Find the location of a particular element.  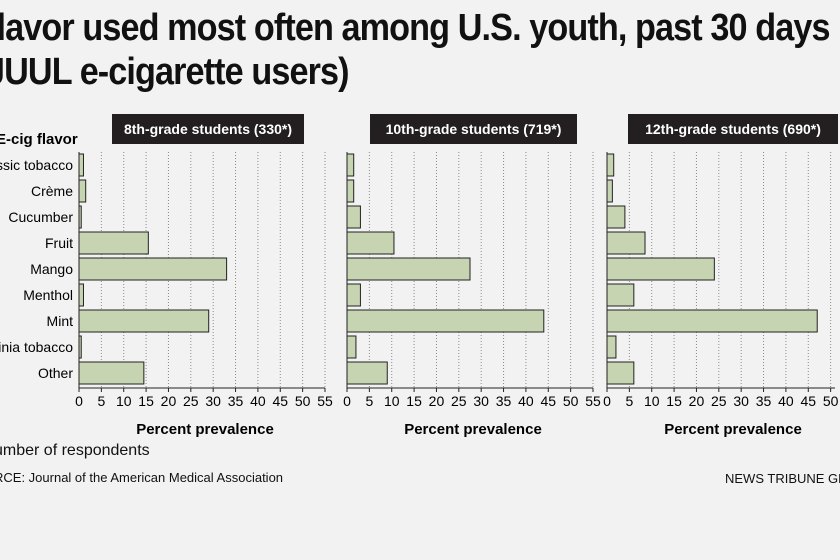

category-label: Menthol is located at coordinates (48, 295).